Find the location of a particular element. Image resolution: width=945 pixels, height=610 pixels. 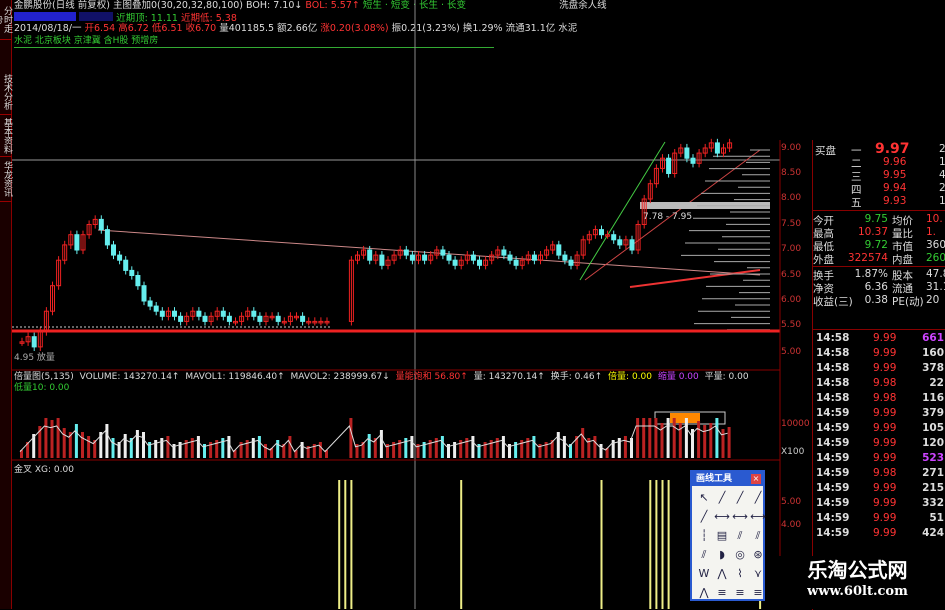

tick-row: 14:58 9.99 661 is located at coordinates (879, 338).